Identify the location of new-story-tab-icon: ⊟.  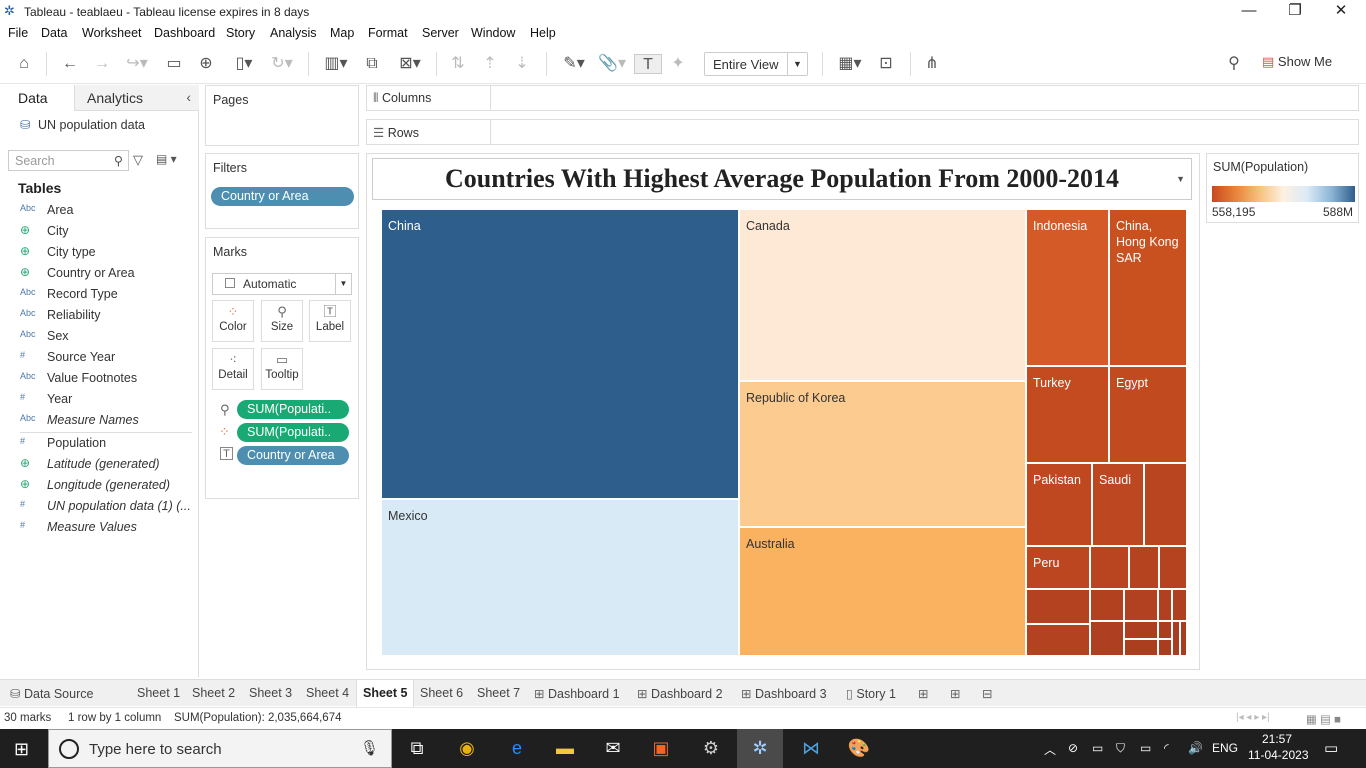
(987, 694).